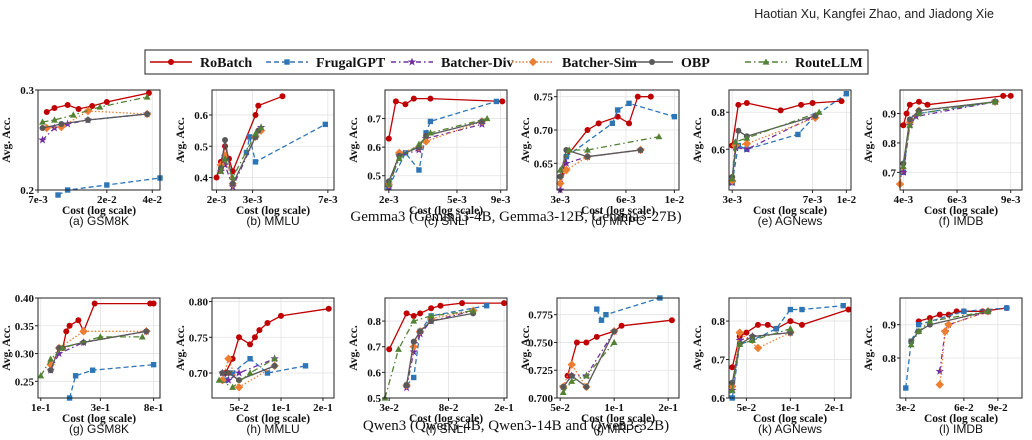 The image size is (1032, 440). Describe the element at coordinates (99, 429) in the screenshot. I see `subplot-caption: (g) GSM8K` at that location.